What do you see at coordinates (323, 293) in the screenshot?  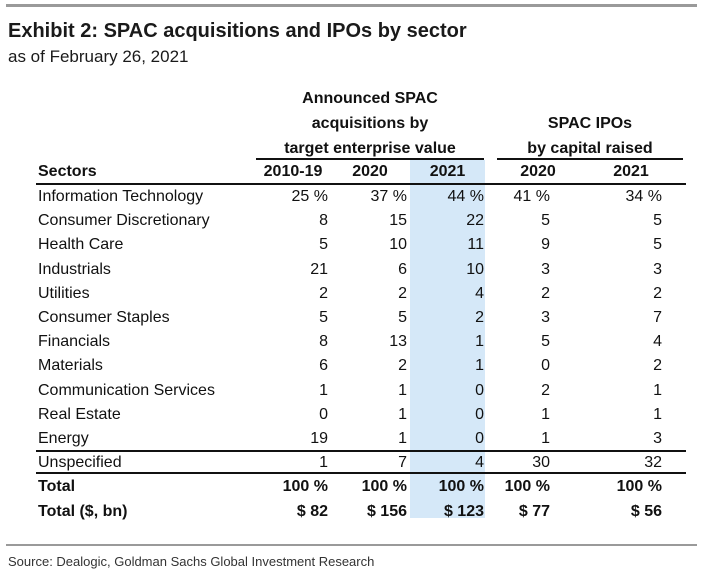 I see `cell-2010-19: 2` at bounding box center [323, 293].